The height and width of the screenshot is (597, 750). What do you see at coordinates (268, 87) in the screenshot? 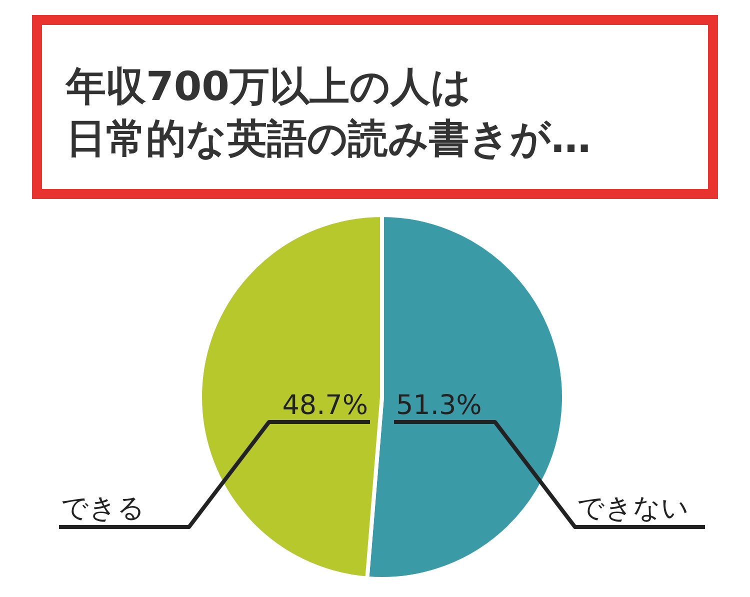
I see `chart-title: 年収700万以上の人は` at bounding box center [268, 87].